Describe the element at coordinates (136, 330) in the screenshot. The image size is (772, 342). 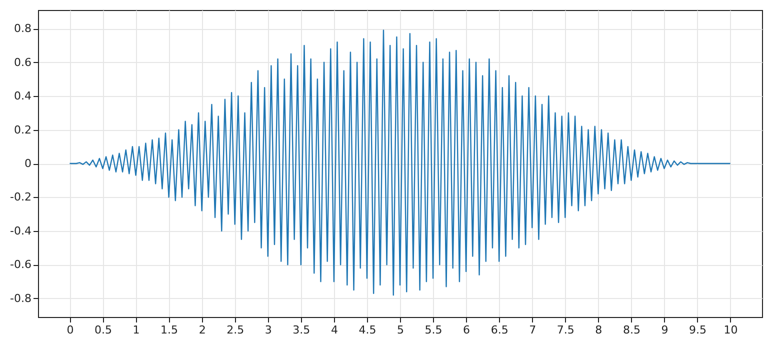
I see `x-tick-label: 1` at that location.